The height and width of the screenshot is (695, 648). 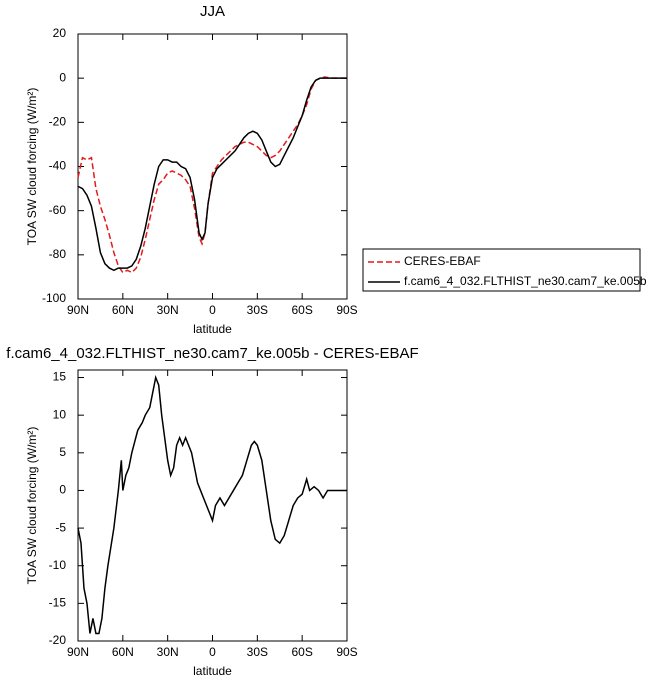 What do you see at coordinates (54, 298) in the screenshot?
I see `y-tick-label: -100` at bounding box center [54, 298].